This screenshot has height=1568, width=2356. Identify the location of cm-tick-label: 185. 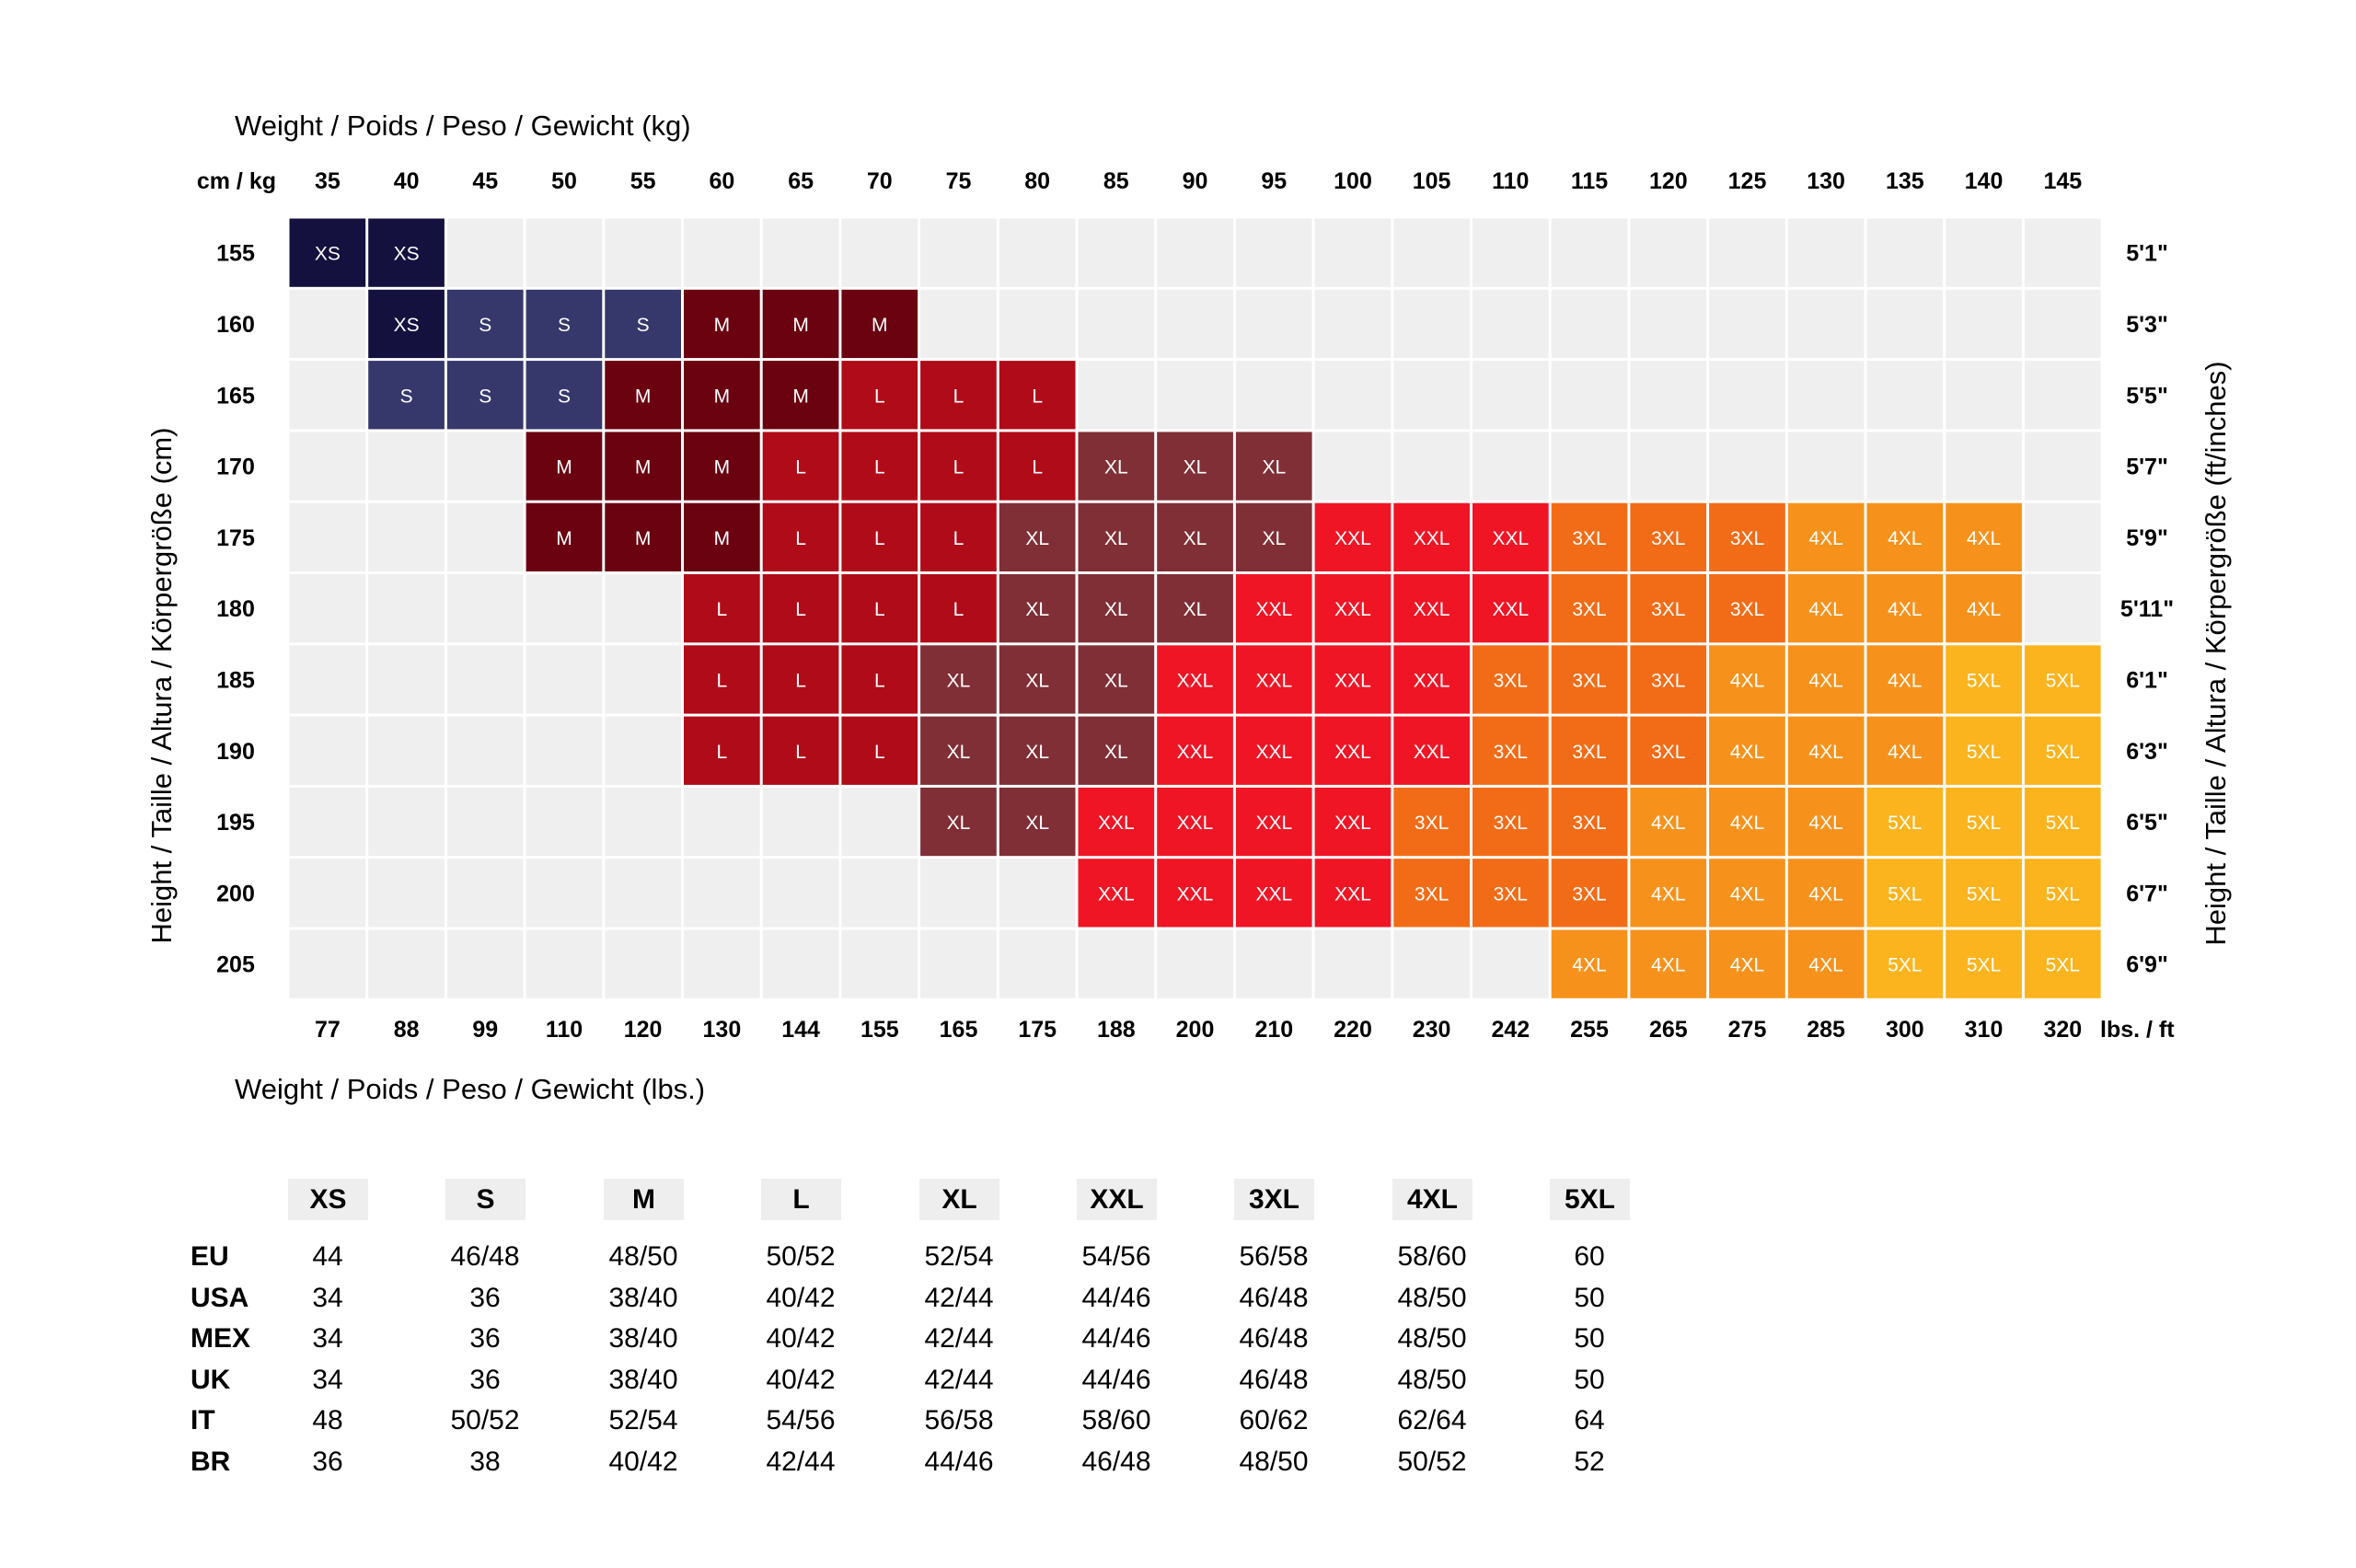
(235, 680).